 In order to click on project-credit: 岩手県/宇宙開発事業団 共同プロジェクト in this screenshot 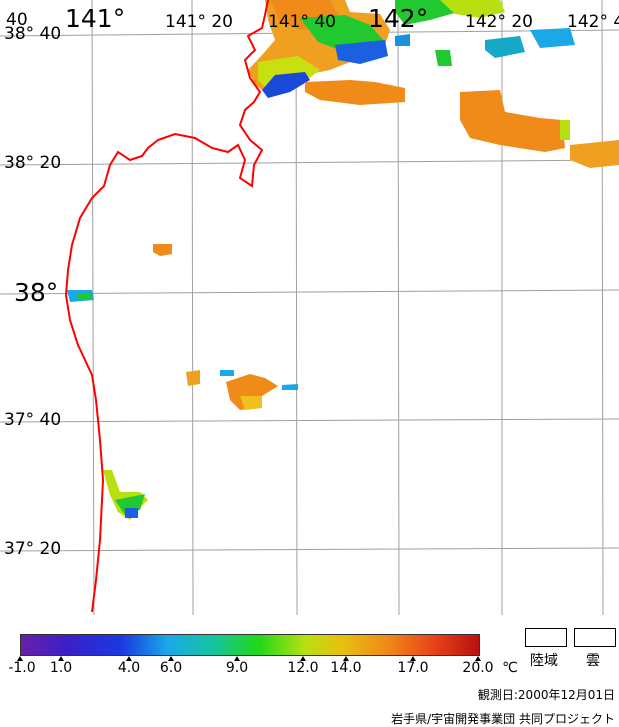, I will do `click(503, 719)`.